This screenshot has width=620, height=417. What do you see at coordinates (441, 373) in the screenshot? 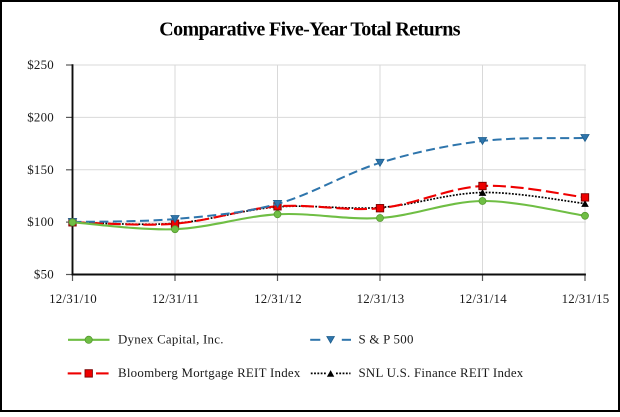
I see `svg-text: SNL U.S. Finance REIT Index` at bounding box center [441, 373].